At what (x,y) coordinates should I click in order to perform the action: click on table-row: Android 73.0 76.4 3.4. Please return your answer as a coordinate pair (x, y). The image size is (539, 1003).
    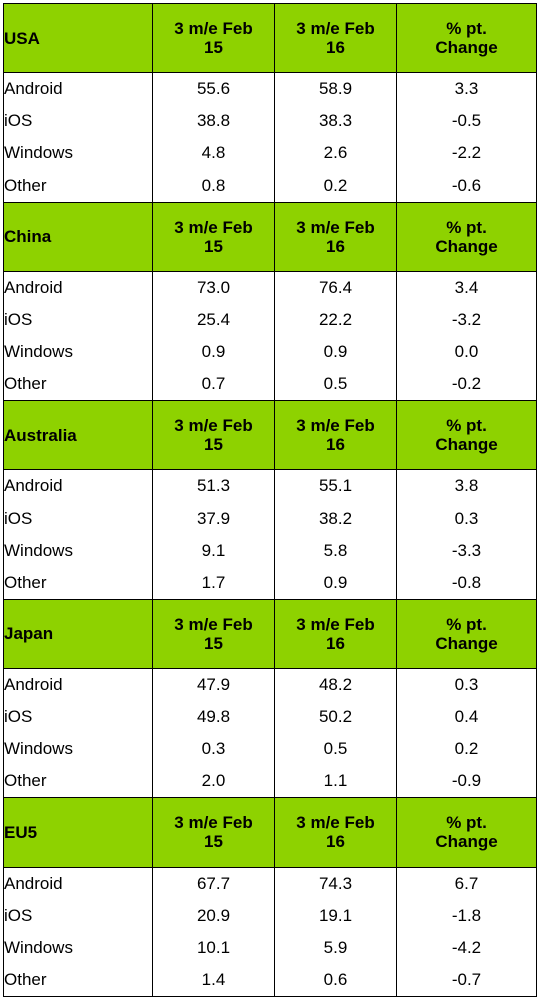
    Looking at the image, I should click on (270, 287).